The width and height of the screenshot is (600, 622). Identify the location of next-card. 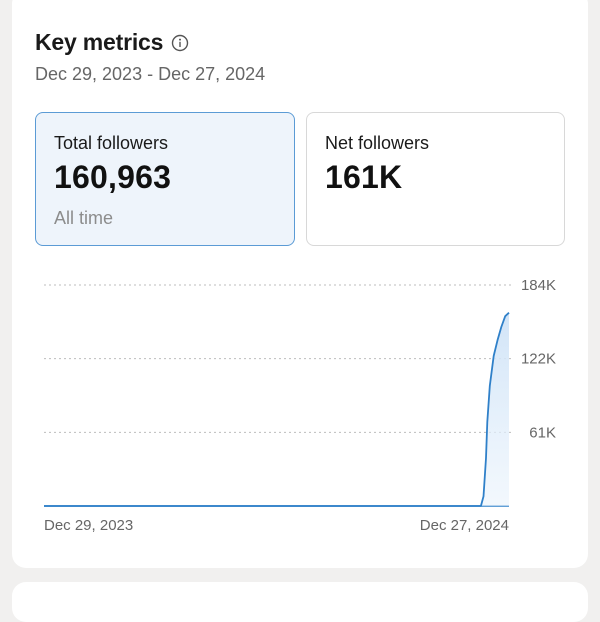
(300, 602).